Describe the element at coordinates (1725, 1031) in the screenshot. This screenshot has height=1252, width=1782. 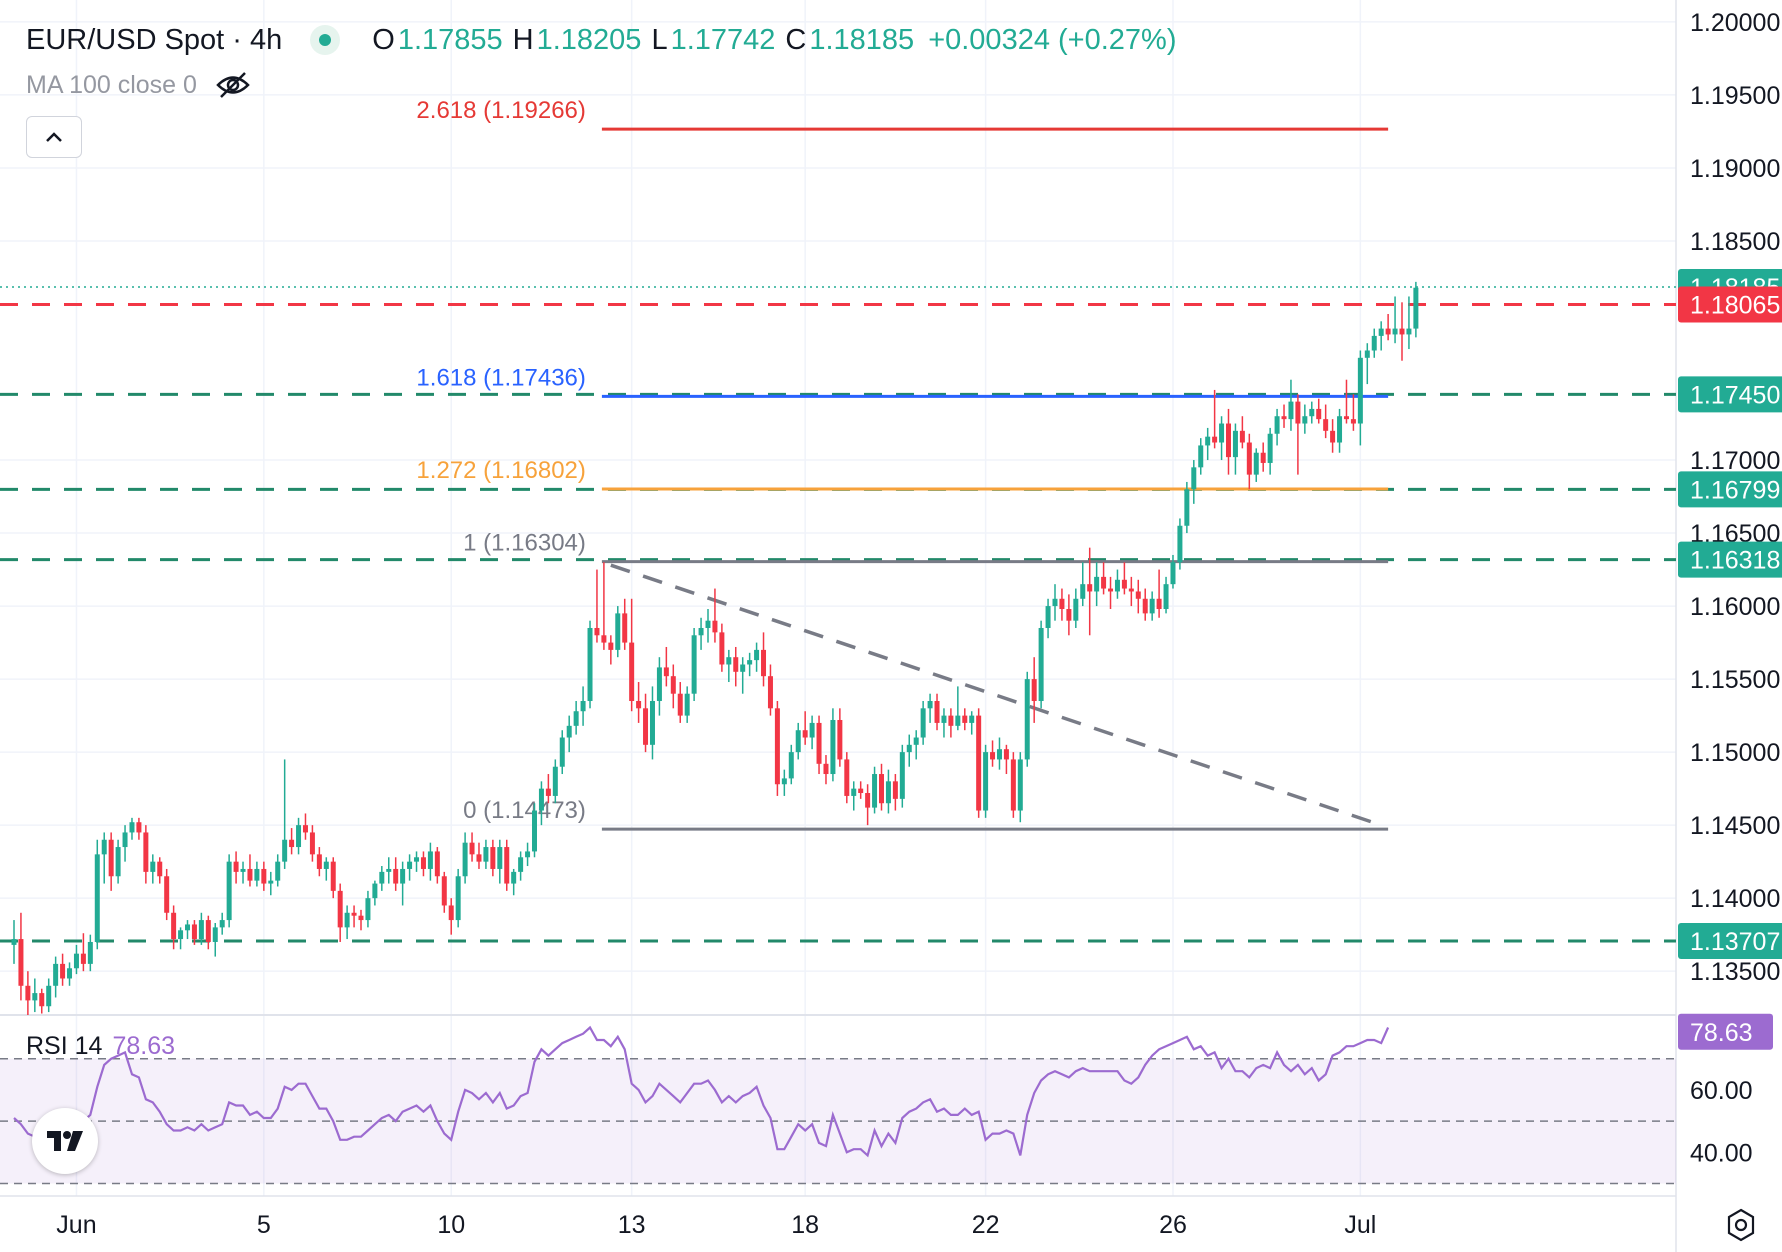
I see `rsi-value-tag: 78.63` at that location.